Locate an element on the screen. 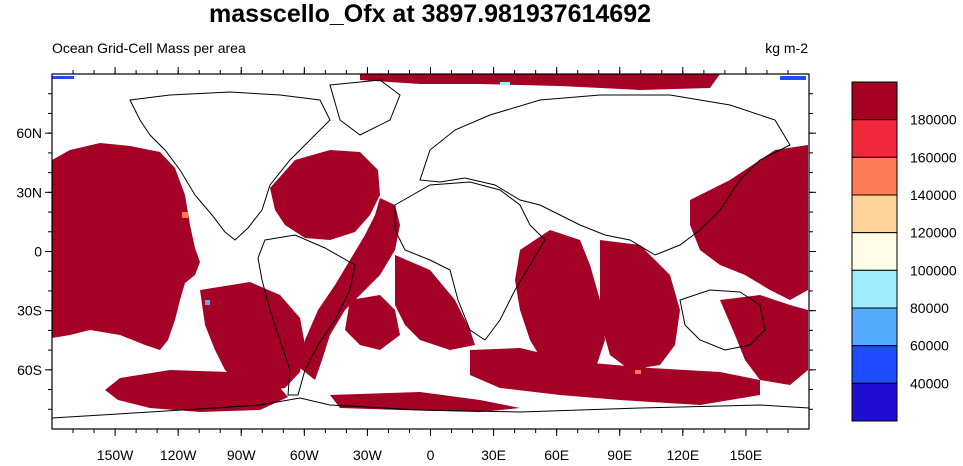 Image resolution: width=963 pixels, height=466 pixels. lon-tick-label: 60W is located at coordinates (305, 455).